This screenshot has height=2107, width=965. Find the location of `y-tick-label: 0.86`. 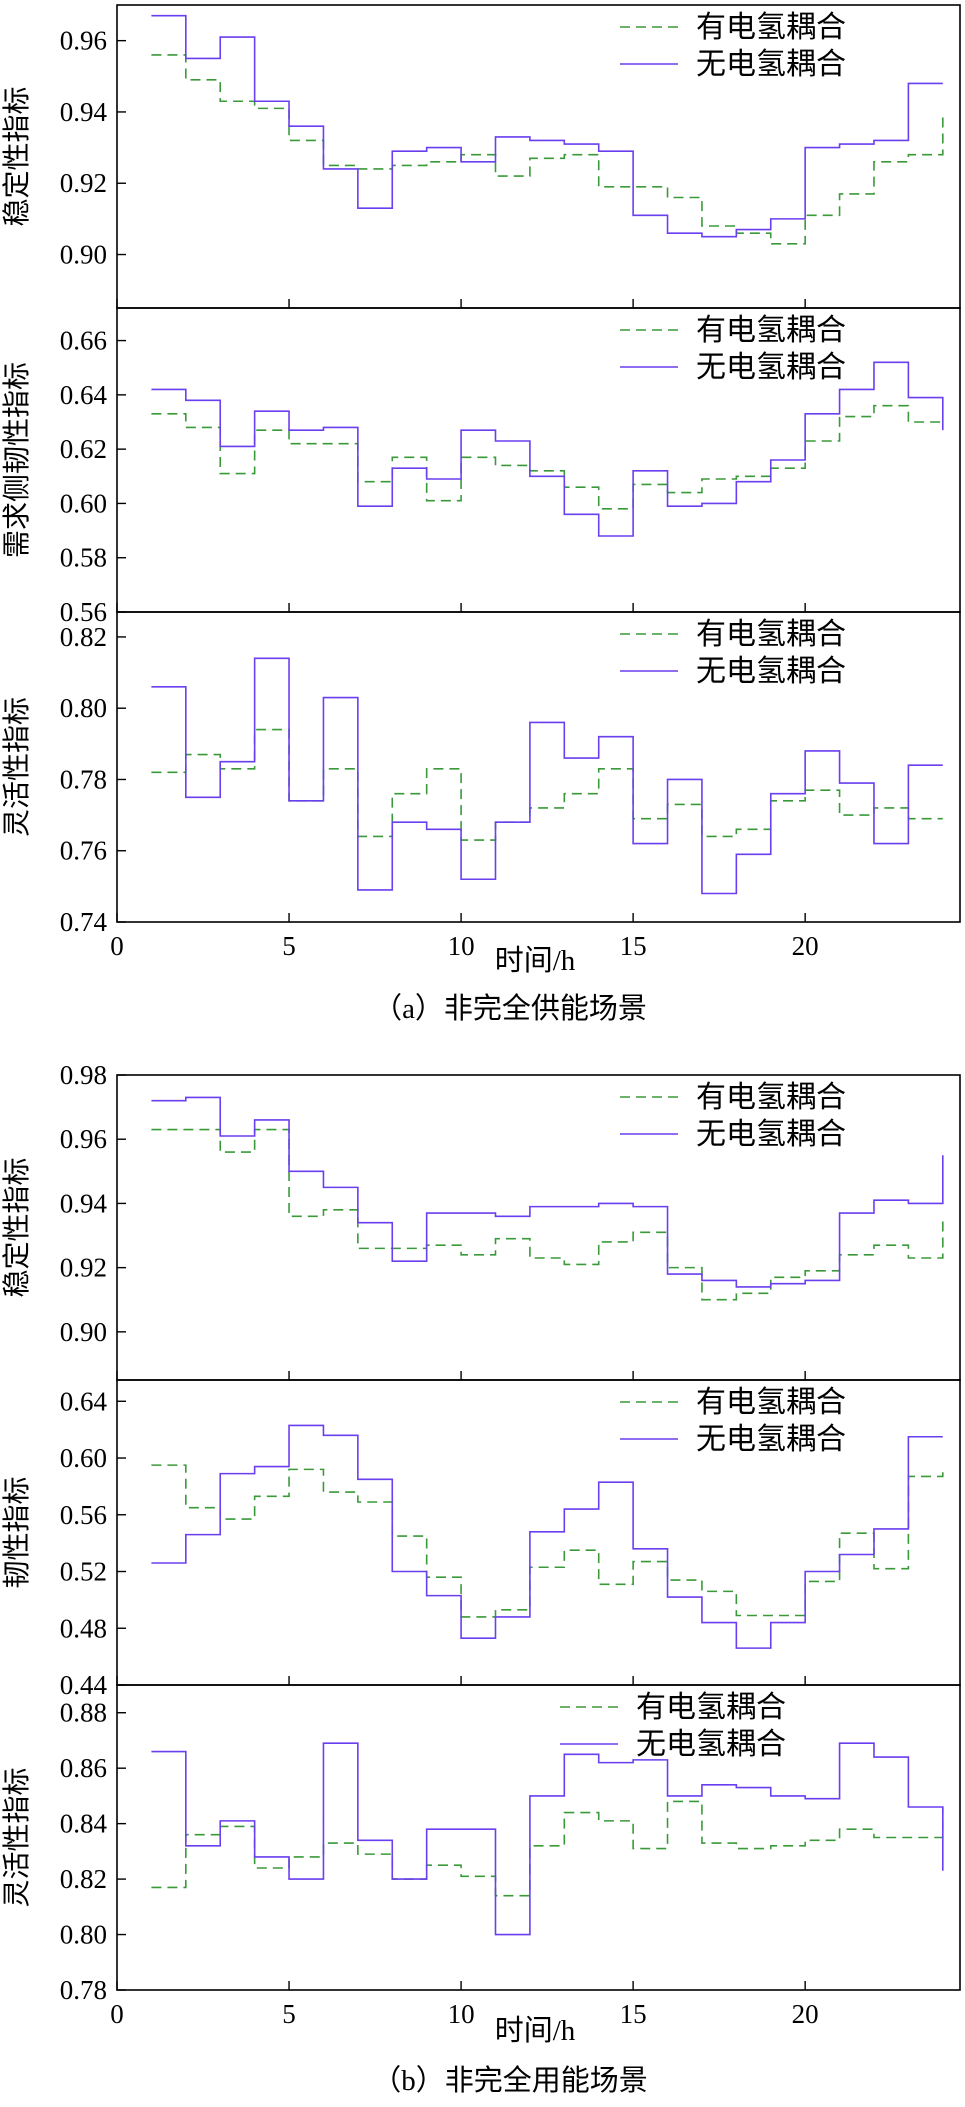

y-tick-label: 0.86 is located at coordinates (83, 1768).